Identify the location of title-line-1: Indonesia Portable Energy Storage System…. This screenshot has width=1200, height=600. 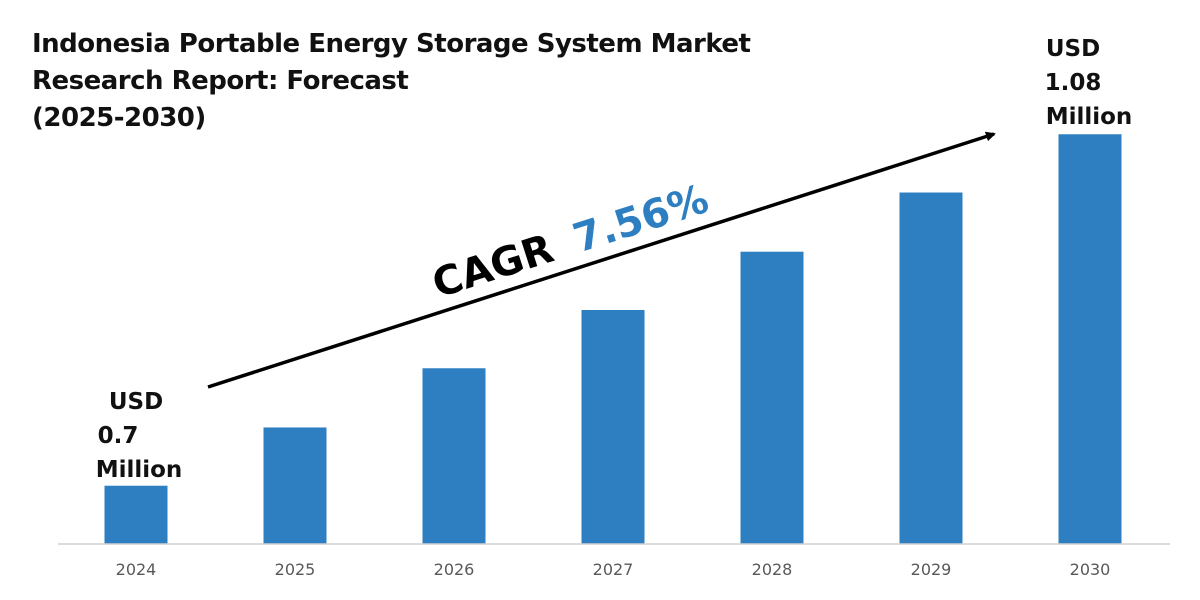
(391, 44).